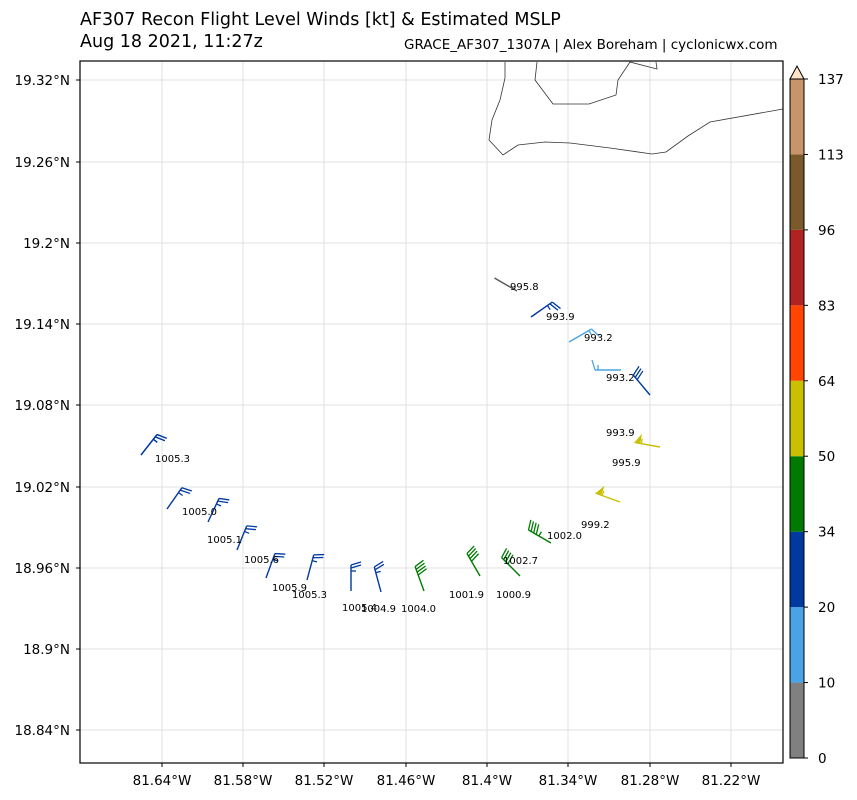 Image resolution: width=857 pixels, height=800 pixels. I want to click on lon-tick-label: 81.4°W, so click(487, 781).